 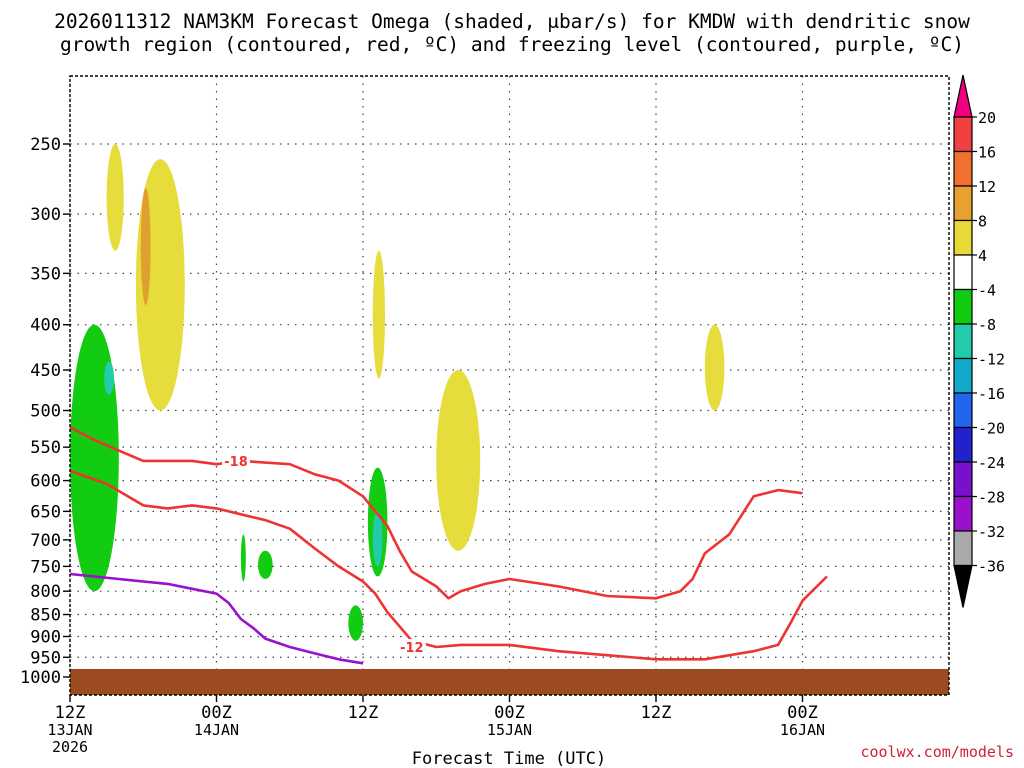 I want to click on y-tick-label: 1000, so click(x=40, y=678).